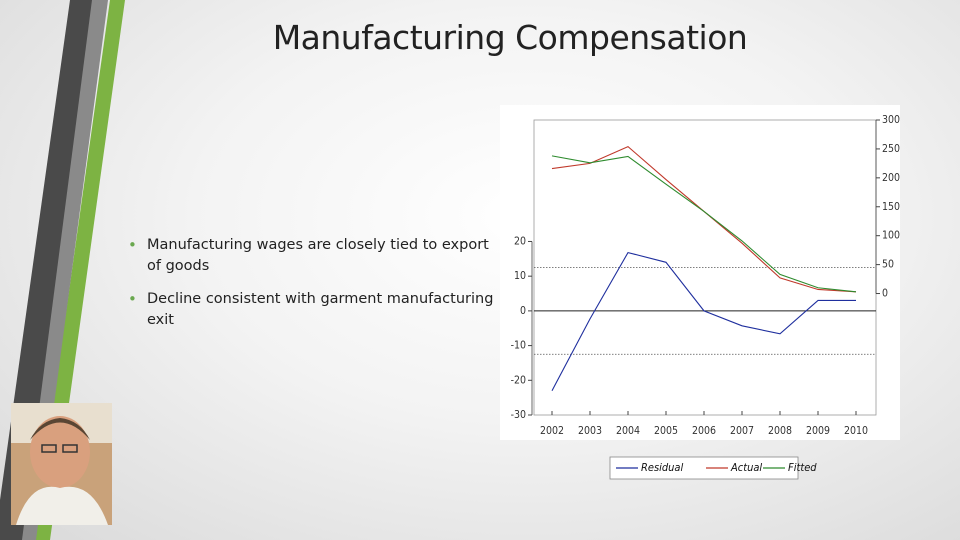 The width and height of the screenshot is (960, 540). I want to click on slide-title: Manufacturing Compensation, so click(510, 37).